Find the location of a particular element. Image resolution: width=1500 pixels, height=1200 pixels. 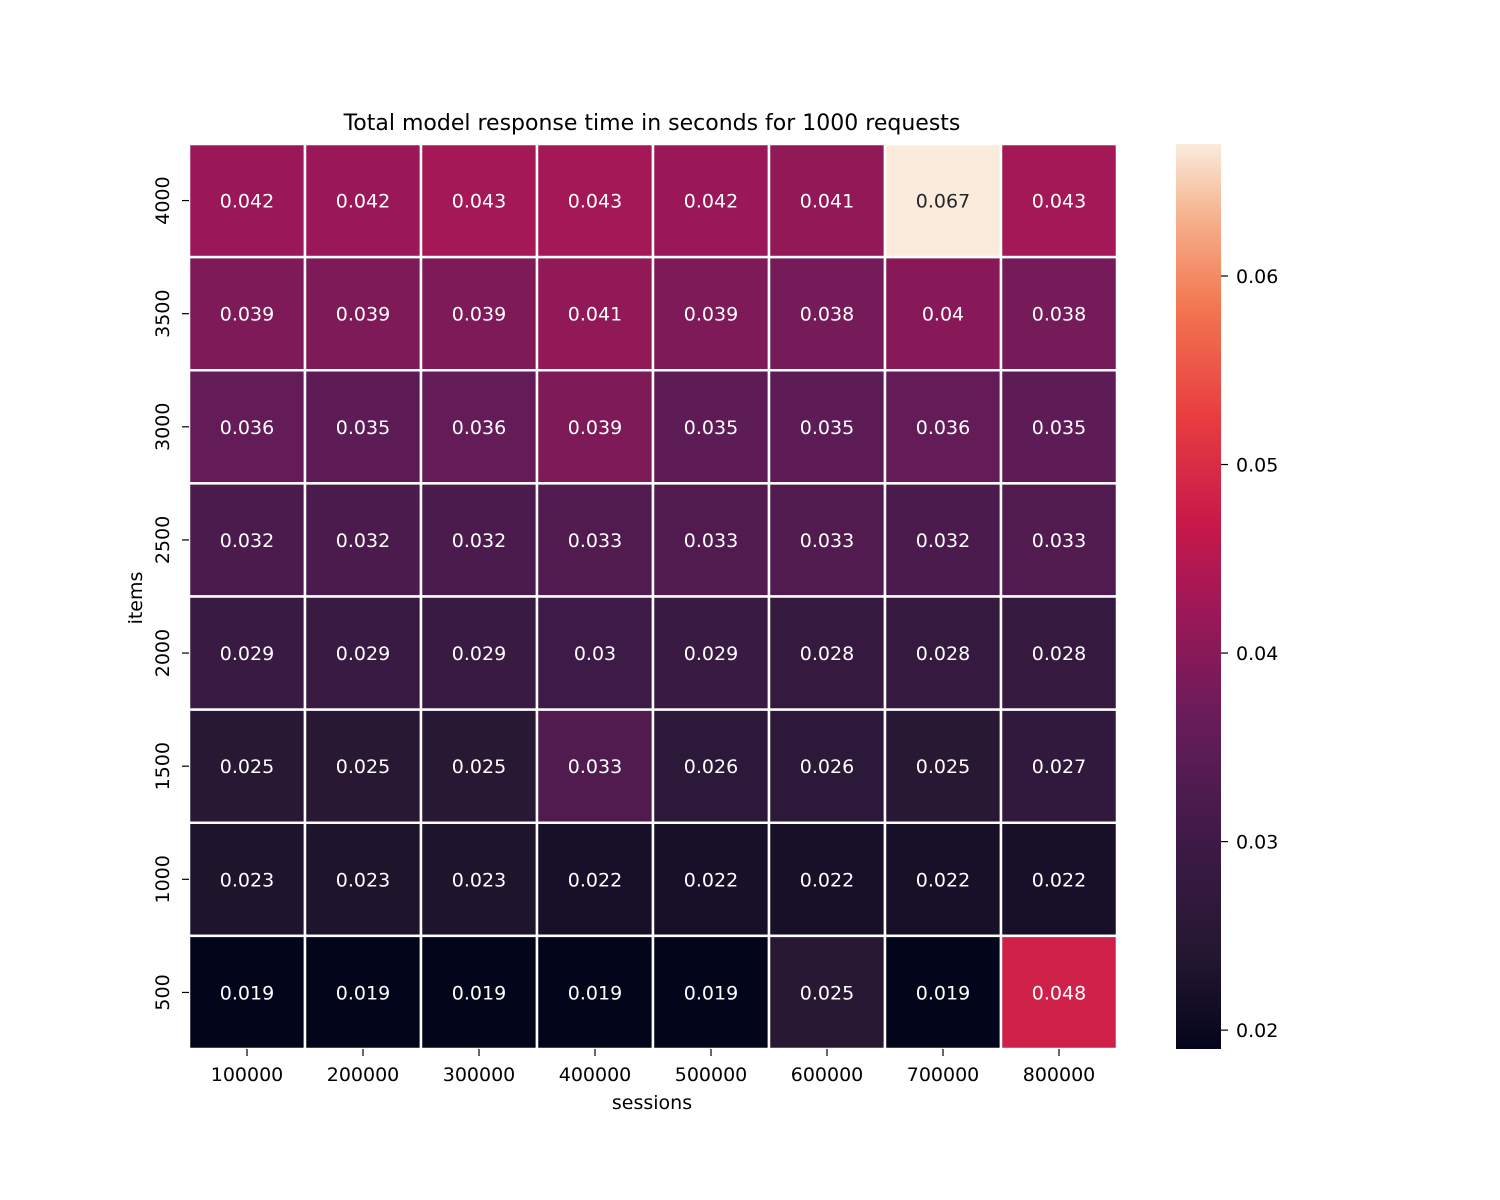

y-tick-label: 500 is located at coordinates (163, 992).